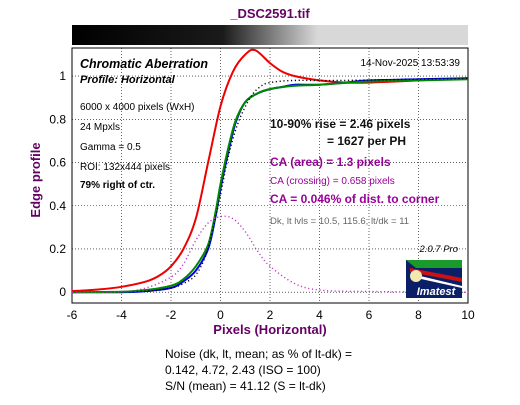 This screenshot has width=520, height=405. What do you see at coordinates (245, 386) in the screenshot?
I see `noise-line-3: S/N (mean) = 41.12 (S = lt-dk)` at bounding box center [245, 386].